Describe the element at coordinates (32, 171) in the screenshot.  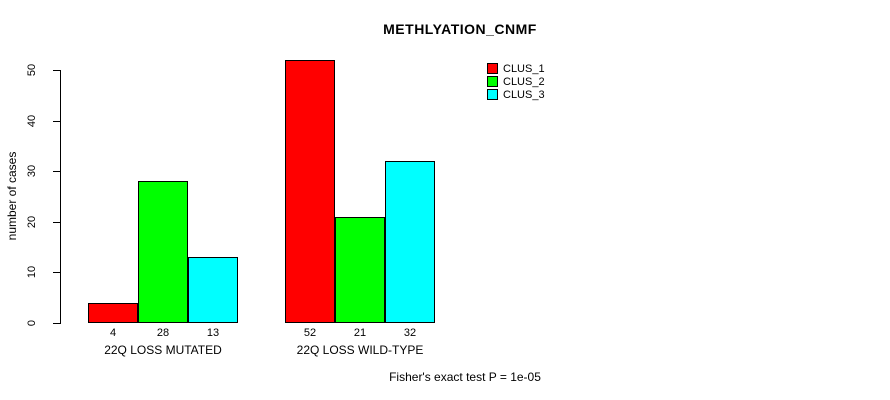
I see `y-tick-label: 30` at that location.